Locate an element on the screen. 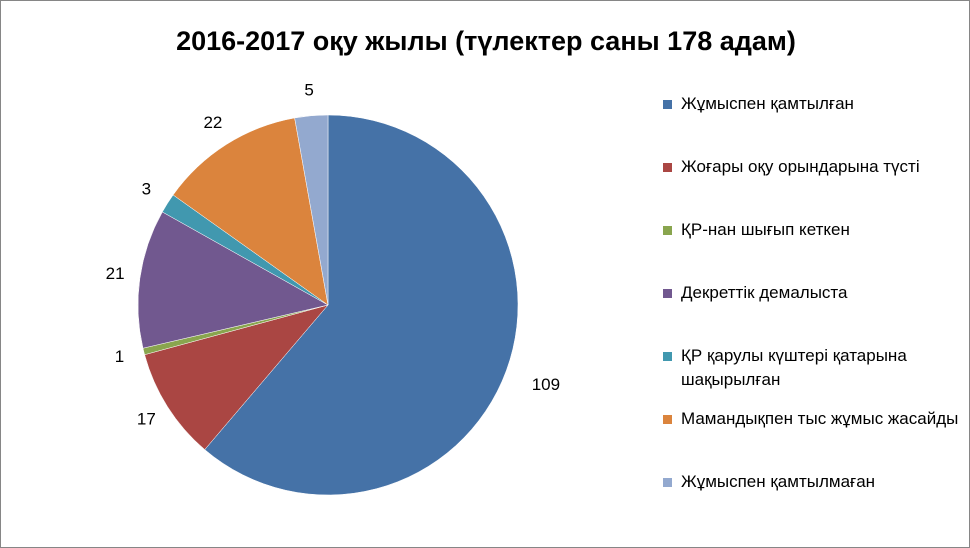 This screenshot has width=970, height=548. legend-item: Декреттік демалыста is located at coordinates (813, 293).